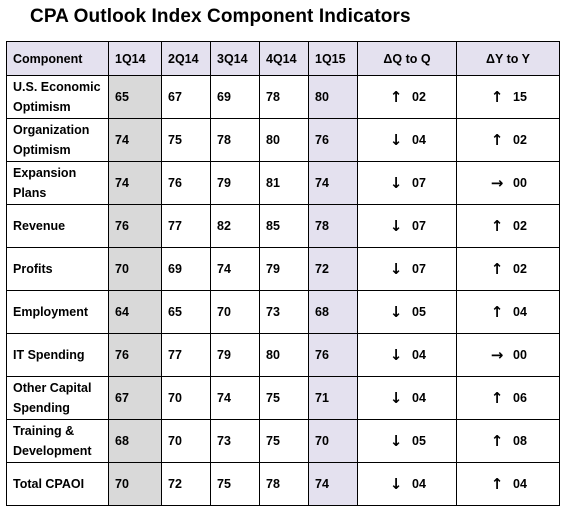 The height and width of the screenshot is (506, 563). I want to click on cell-2q14: 76, so click(186, 183).